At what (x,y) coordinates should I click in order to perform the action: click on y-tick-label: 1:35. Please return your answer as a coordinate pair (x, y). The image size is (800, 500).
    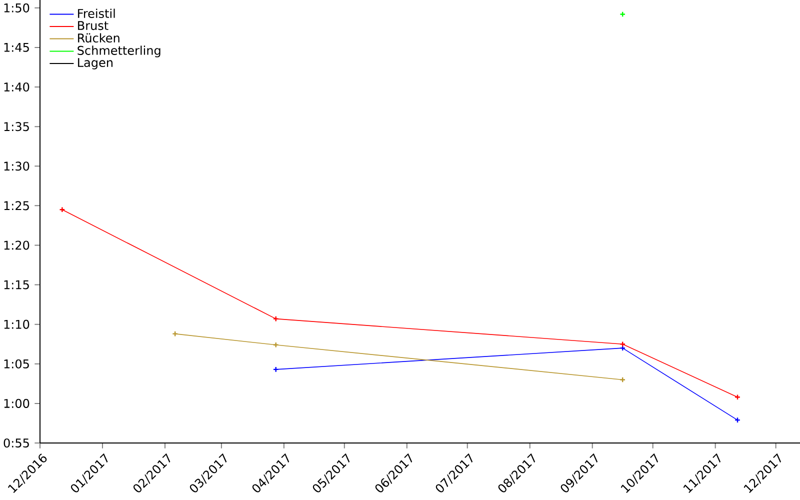
    Looking at the image, I should click on (16, 127).